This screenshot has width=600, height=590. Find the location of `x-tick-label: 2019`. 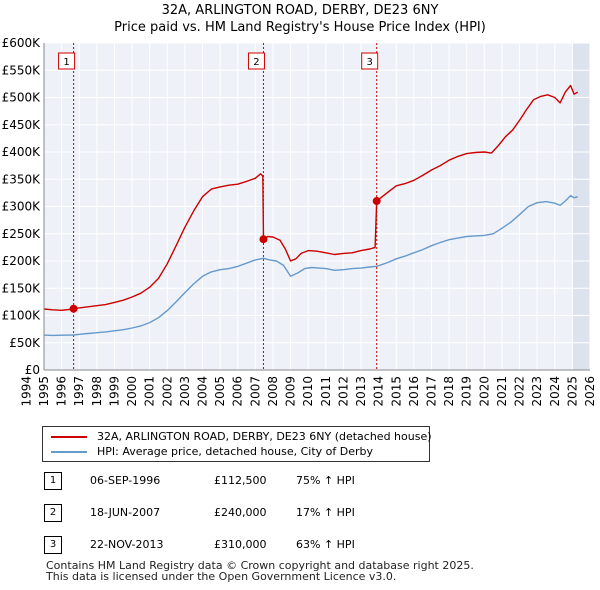

x-tick-label: 2019 is located at coordinates (467, 391).